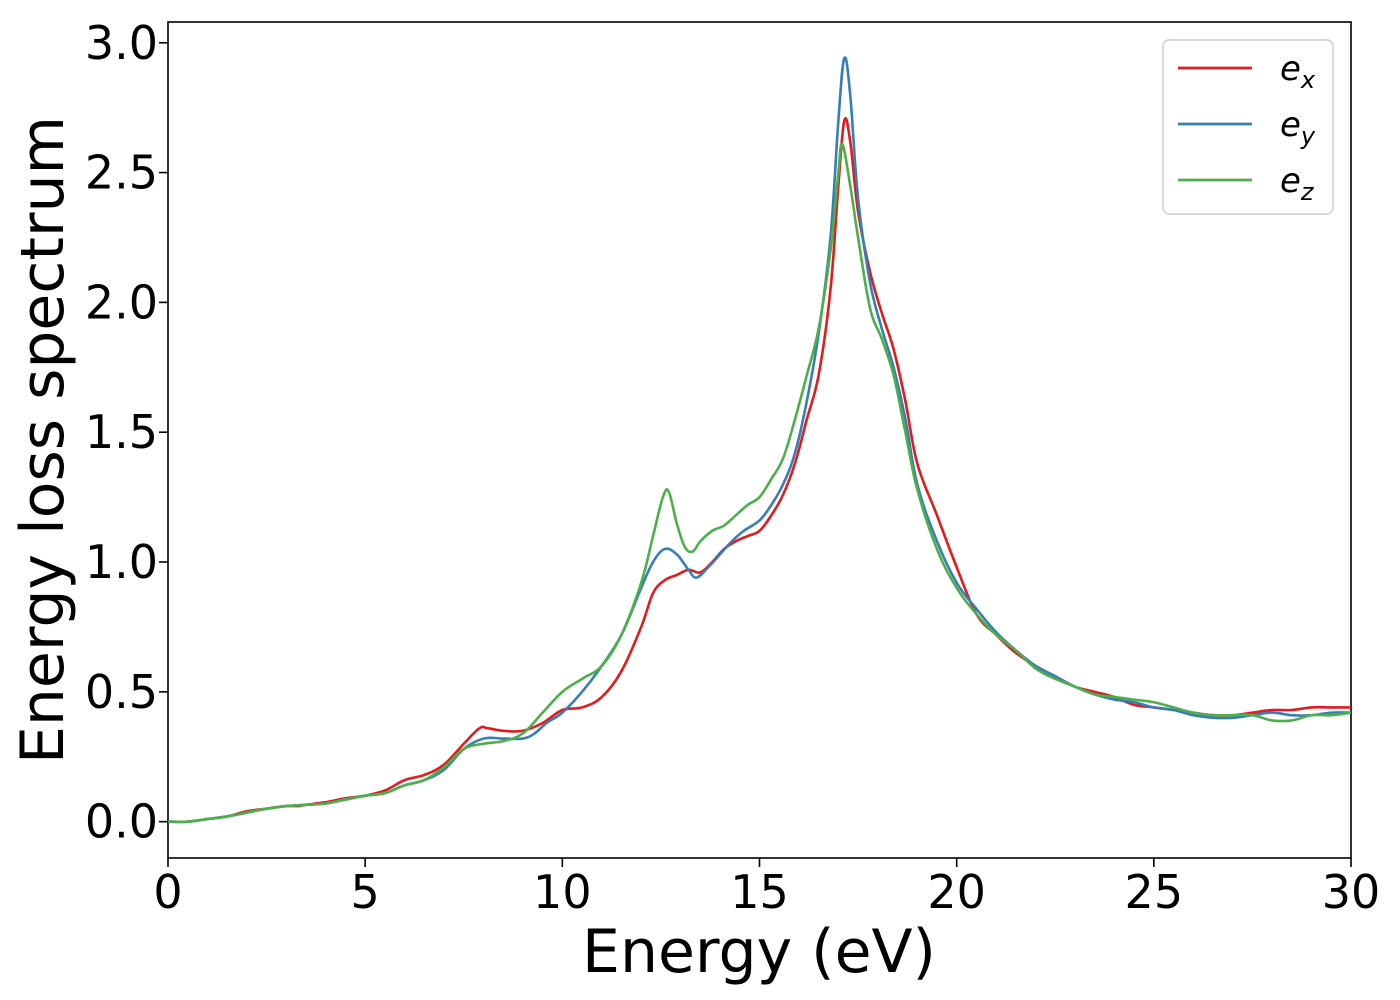 The width and height of the screenshot is (1400, 1000). What do you see at coordinates (167, 892) in the screenshot?
I see `x-tick-label: 0` at bounding box center [167, 892].